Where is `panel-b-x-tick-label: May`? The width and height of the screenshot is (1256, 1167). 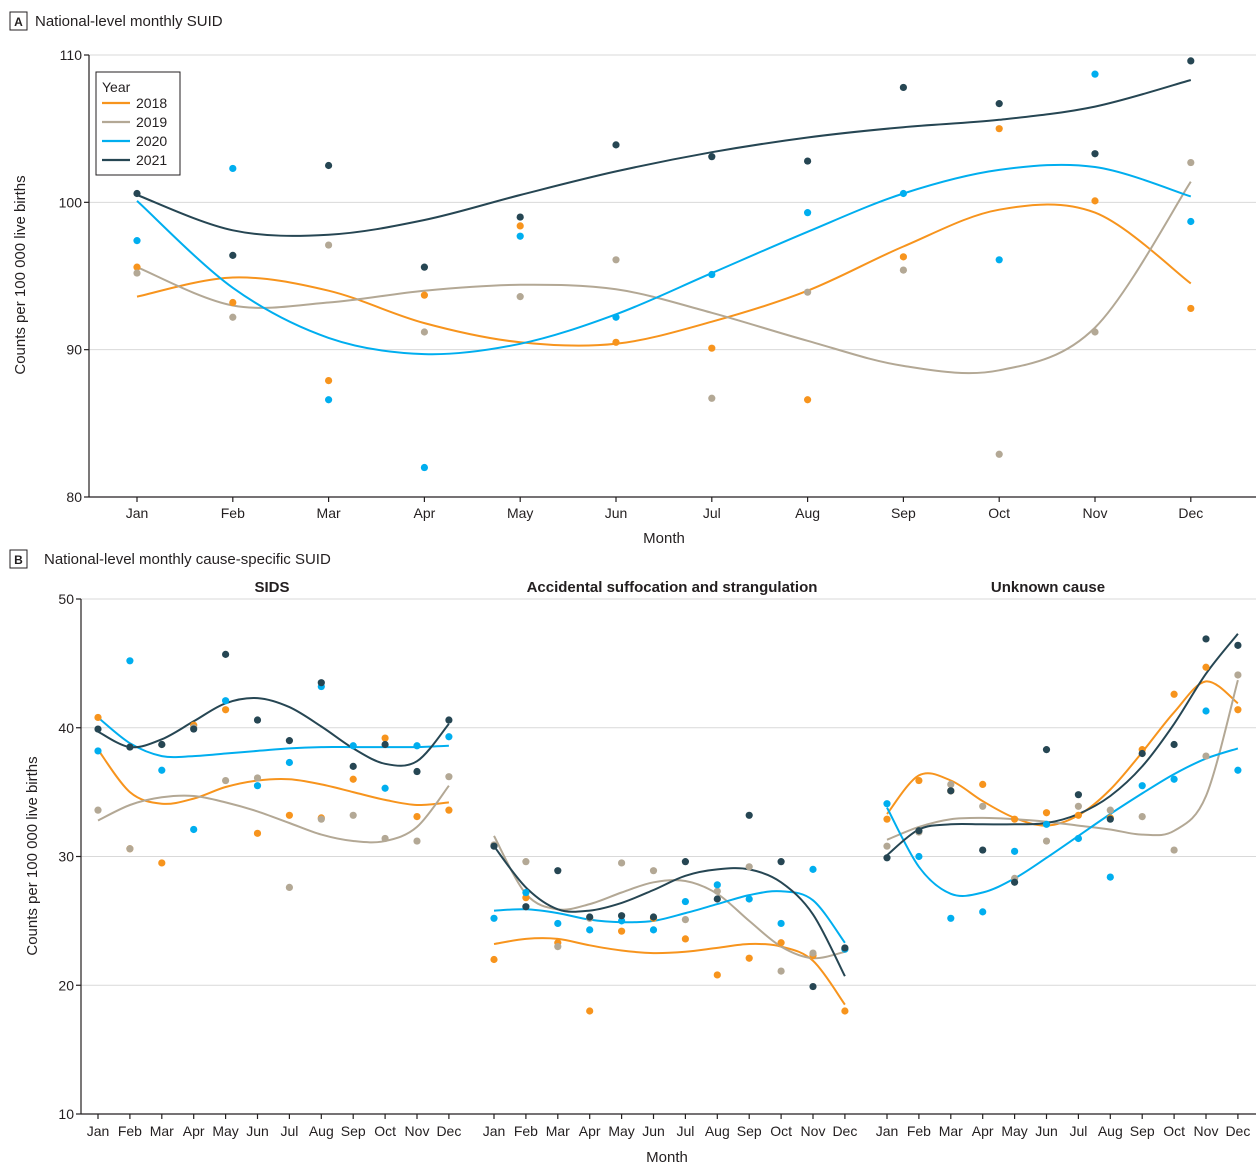 panel-b-x-tick-label: May is located at coordinates (621, 1131).